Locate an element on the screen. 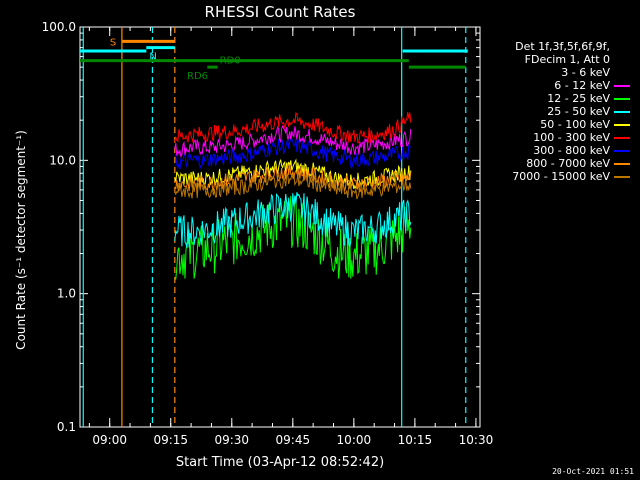  legend-item: 100 - 300 keV is located at coordinates (559, 137).